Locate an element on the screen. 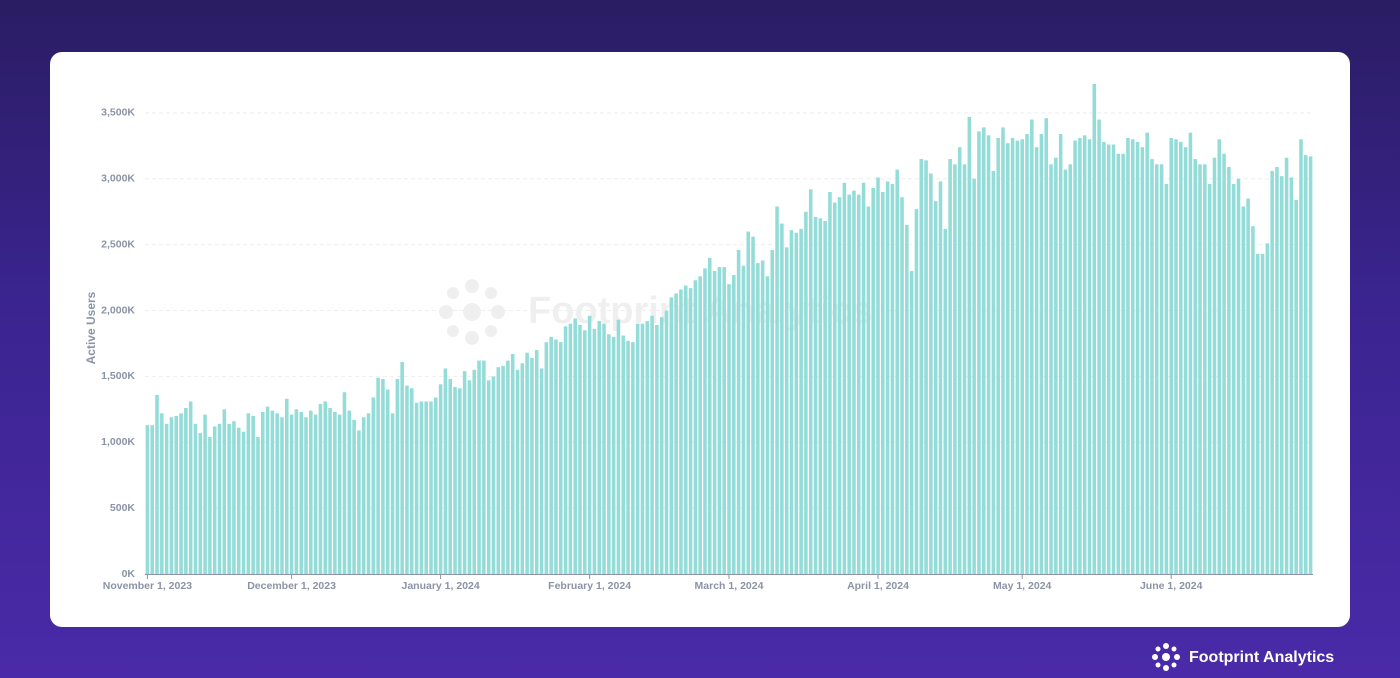  x-tick-label: May 1, 2024 is located at coordinates (1022, 586).